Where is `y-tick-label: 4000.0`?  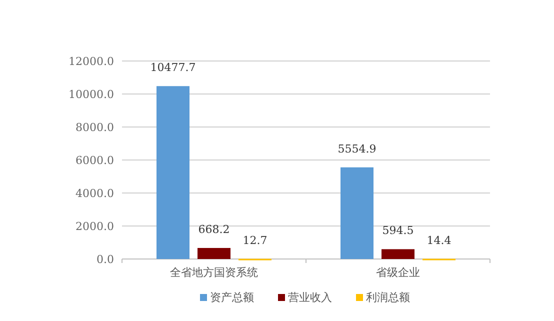 y-tick-label: 4000.0 is located at coordinates (95, 193).